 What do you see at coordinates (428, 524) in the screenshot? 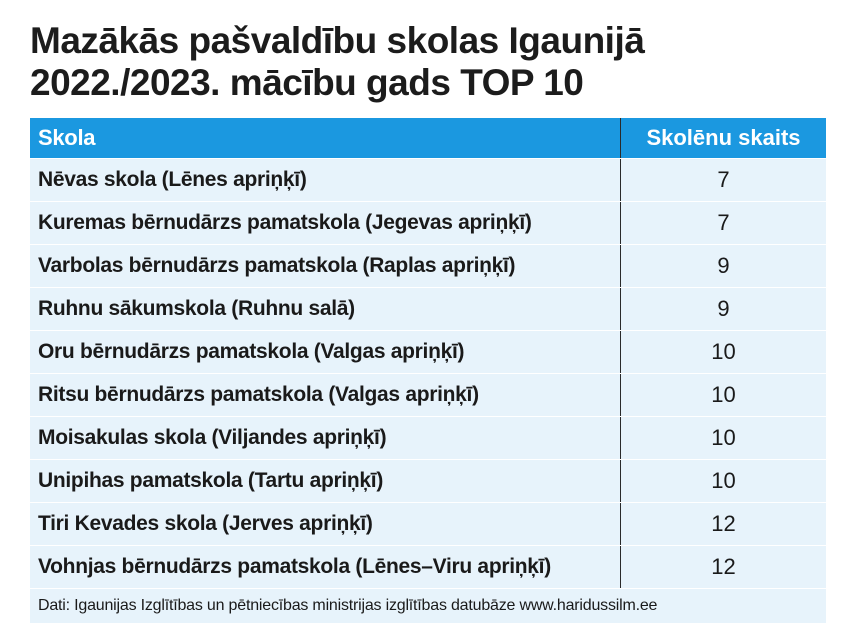
I see `table-row: Tiri Kevades skola (Jerves apriņķī) 12` at bounding box center [428, 524].